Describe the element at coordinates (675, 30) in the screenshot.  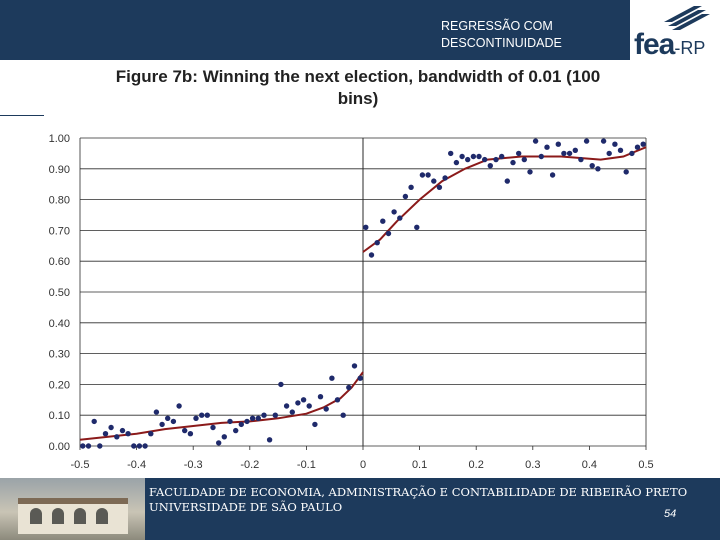
I see `fea-rp-logo: fea-RP` at that location.